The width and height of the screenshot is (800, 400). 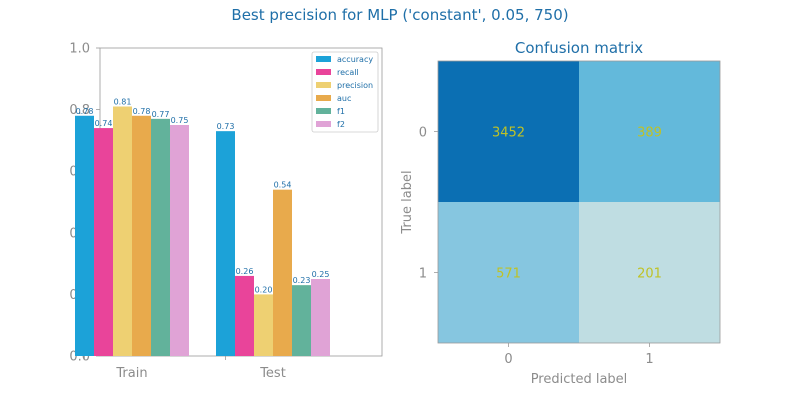 What do you see at coordinates (160, 237) in the screenshot?
I see `bar-f1-train` at bounding box center [160, 237].